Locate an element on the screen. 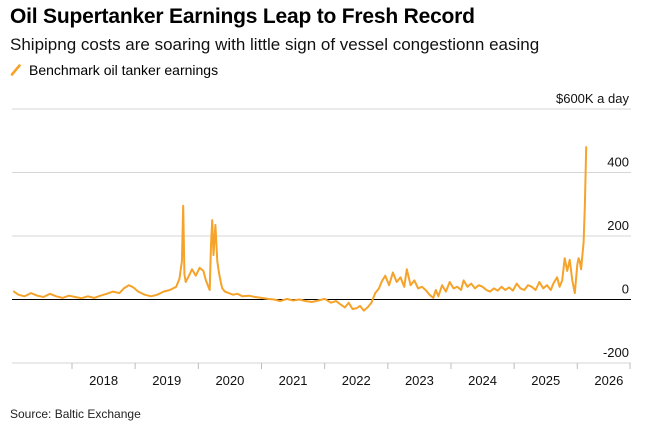 The width and height of the screenshot is (646, 440). x-tick-label: 2018 is located at coordinates (103, 380).